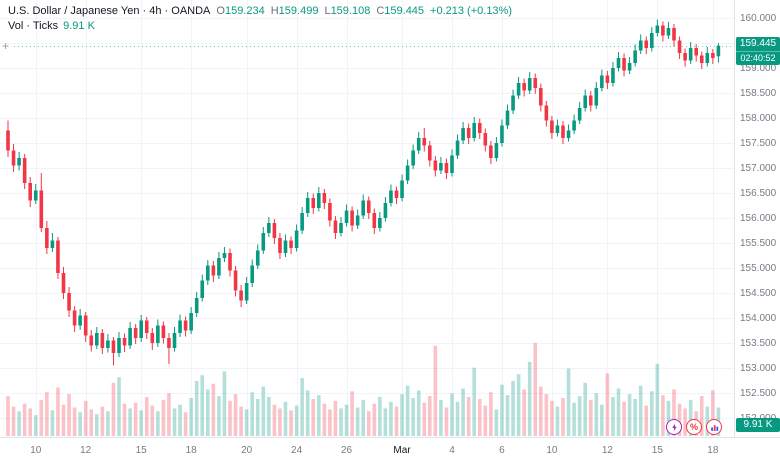 This screenshot has height=470, width=780. Describe the element at coordinates (502, 450) in the screenshot. I see `time-axis-label: 6` at that location.